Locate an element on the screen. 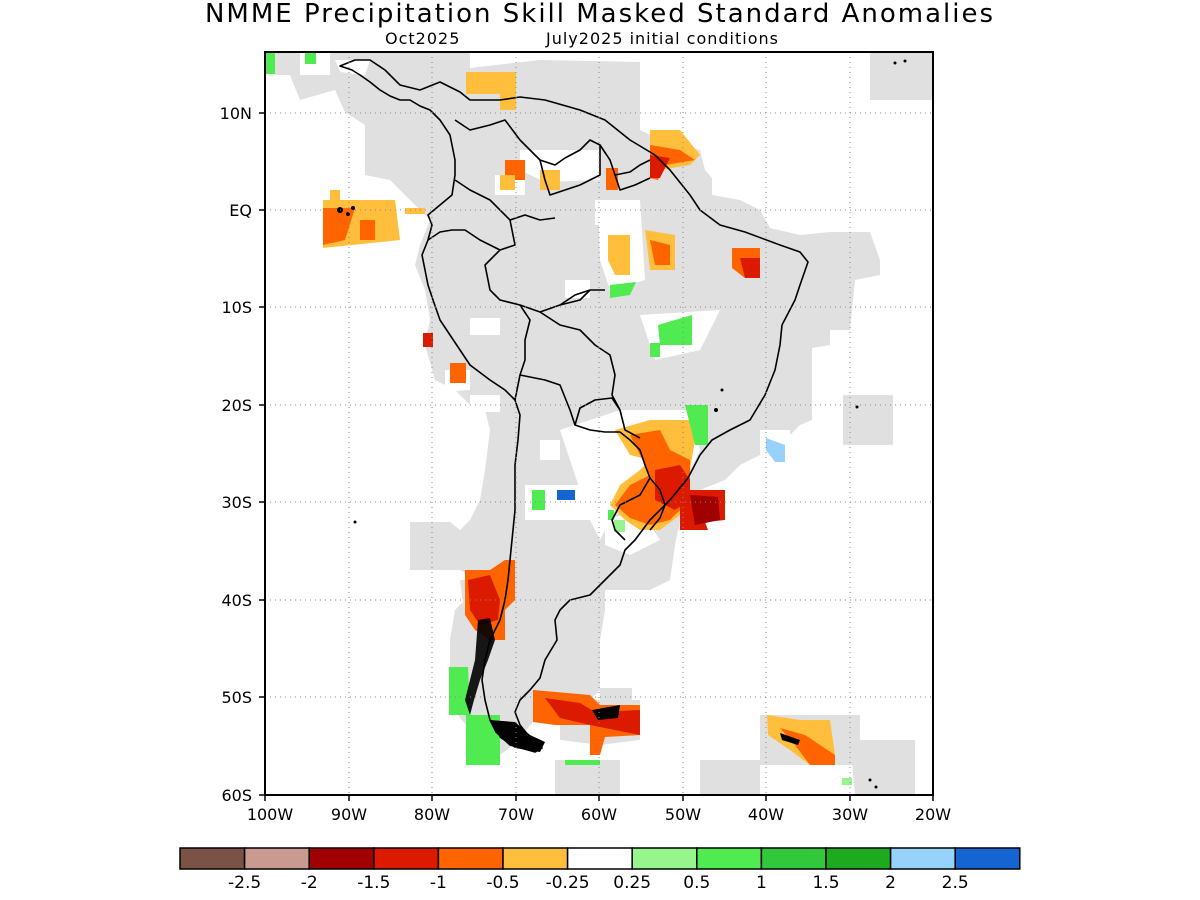 Image resolution: width=1200 pixels, height=900 pixels. colorbar-label: -1.5 is located at coordinates (374, 883).